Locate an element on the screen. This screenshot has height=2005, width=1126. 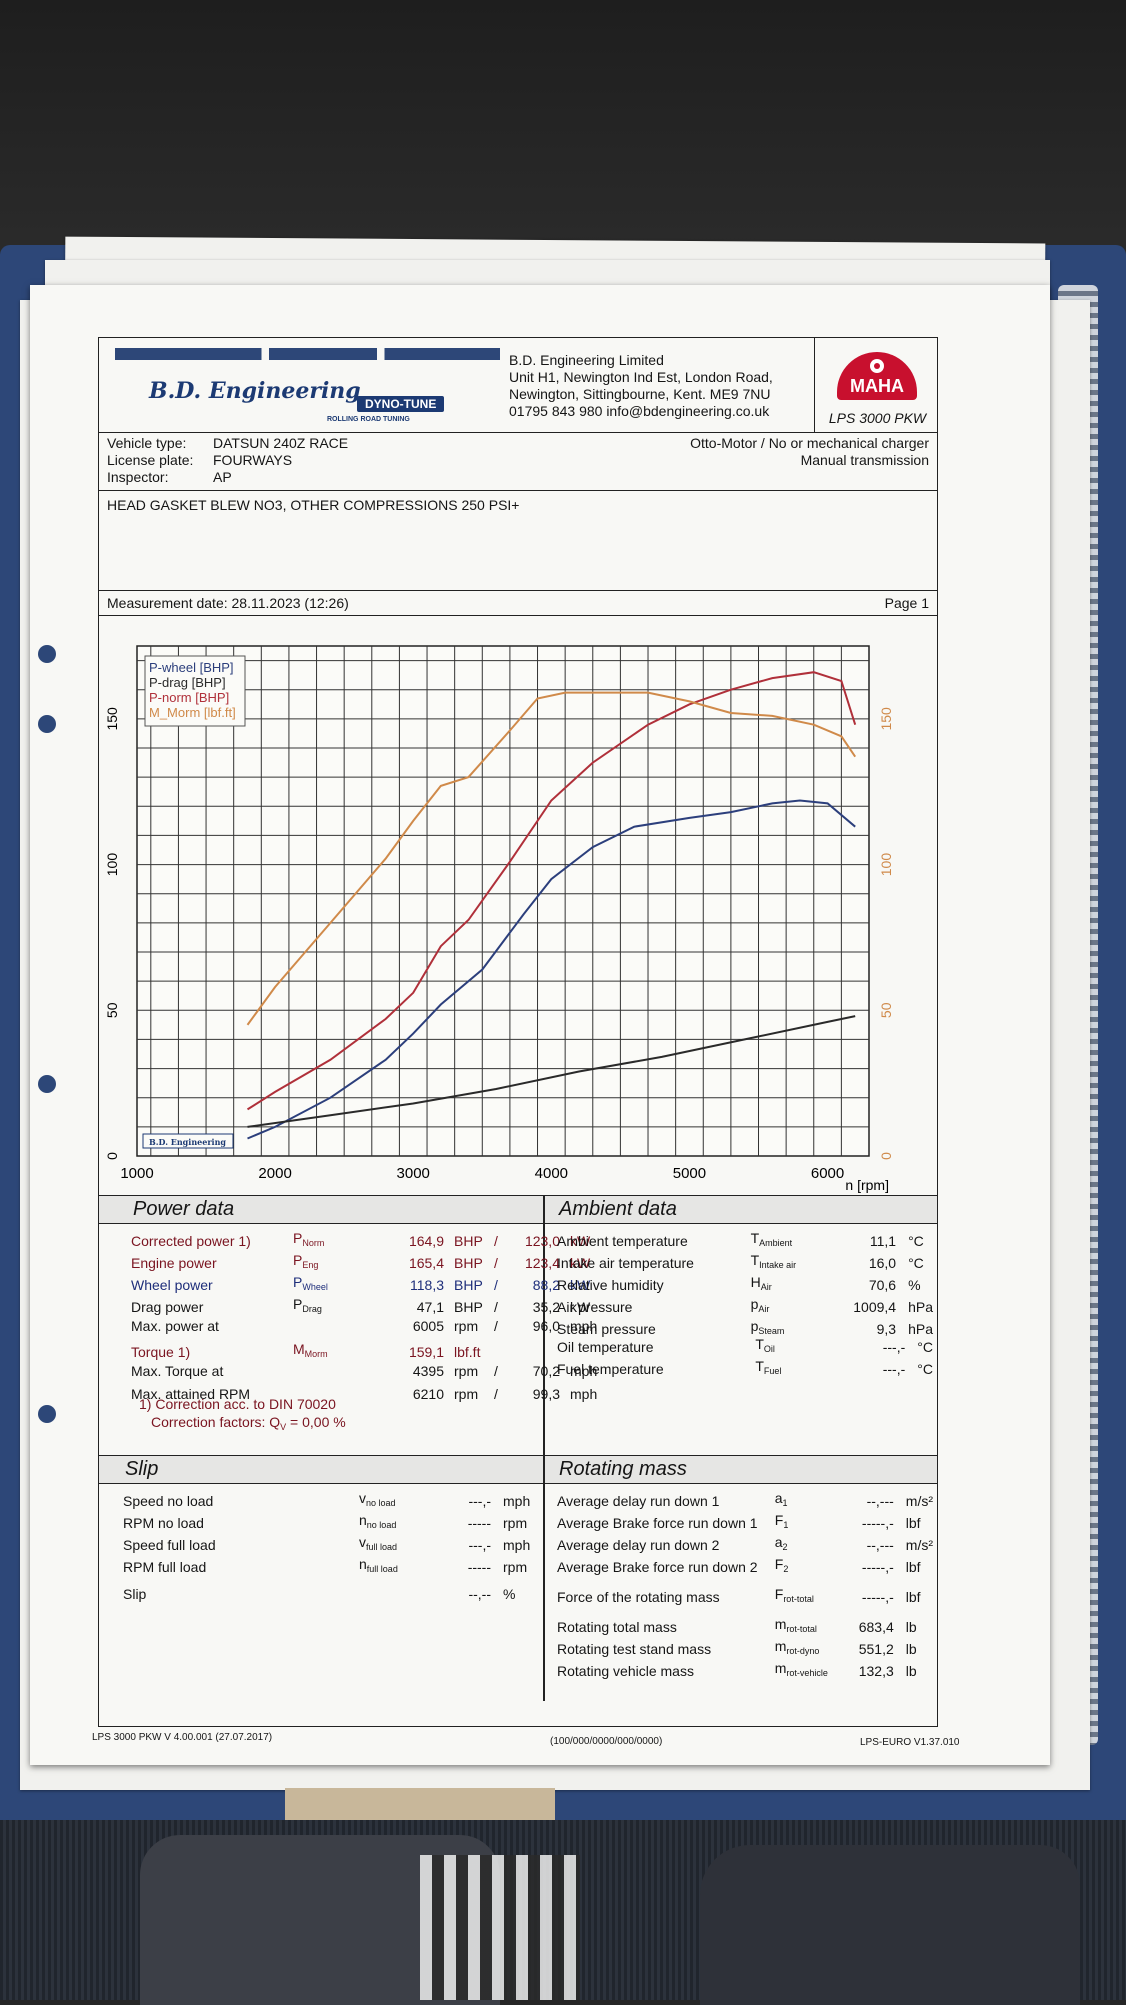
page-number: Page 1 is located at coordinates (906, 603).